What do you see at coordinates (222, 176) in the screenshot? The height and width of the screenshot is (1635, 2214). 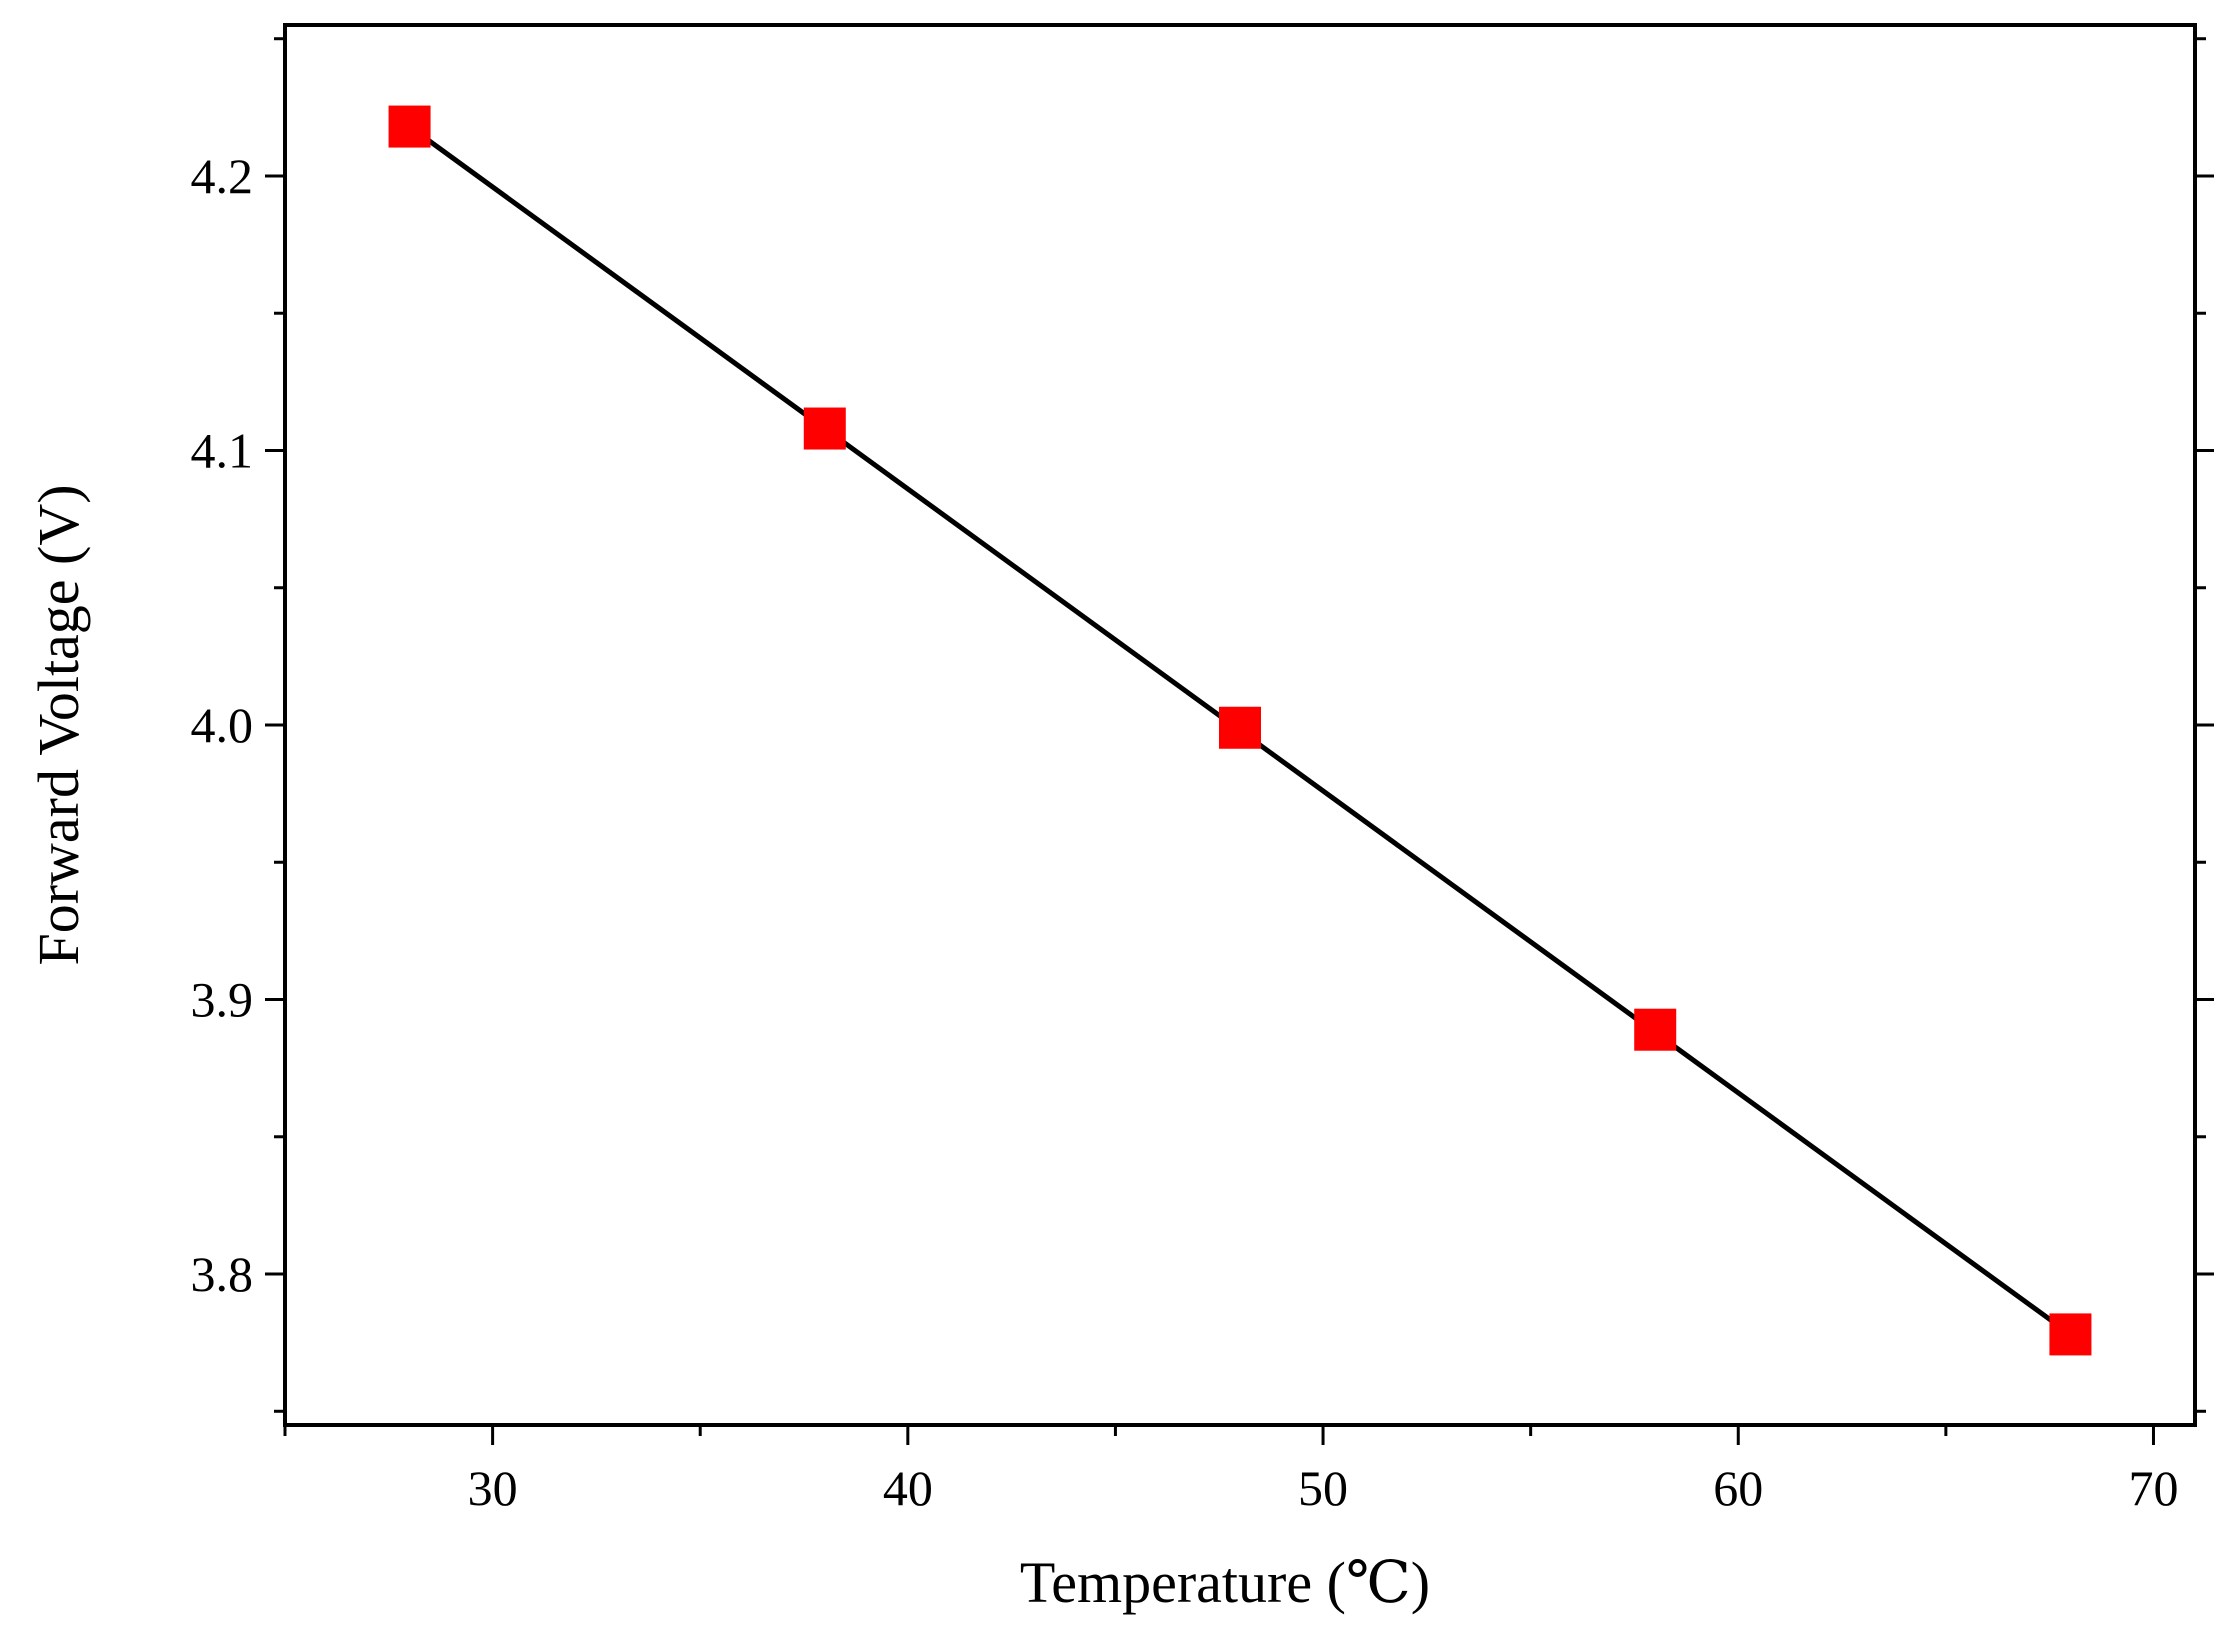 I see `y-tick-label: 4.2` at bounding box center [222, 176].